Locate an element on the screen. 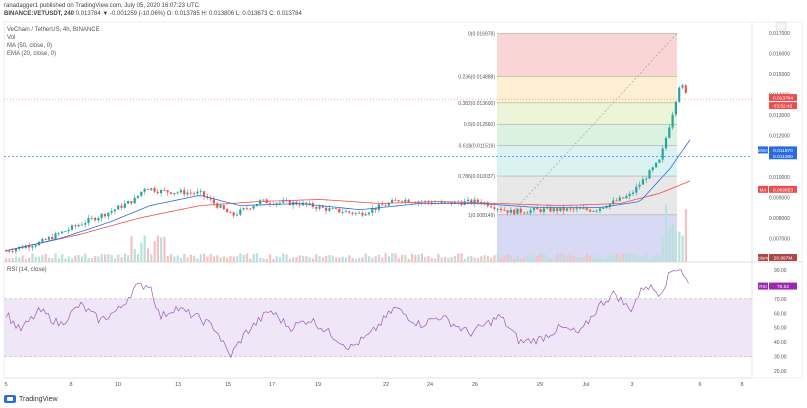  vol-legend: Vol is located at coordinates (11, 38).